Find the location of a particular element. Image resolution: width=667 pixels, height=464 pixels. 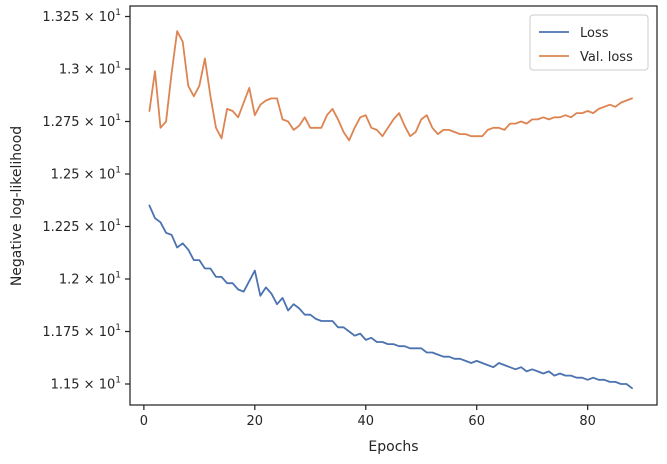

y-tick-label: 1.25 × 10¹ is located at coordinates (86, 174).